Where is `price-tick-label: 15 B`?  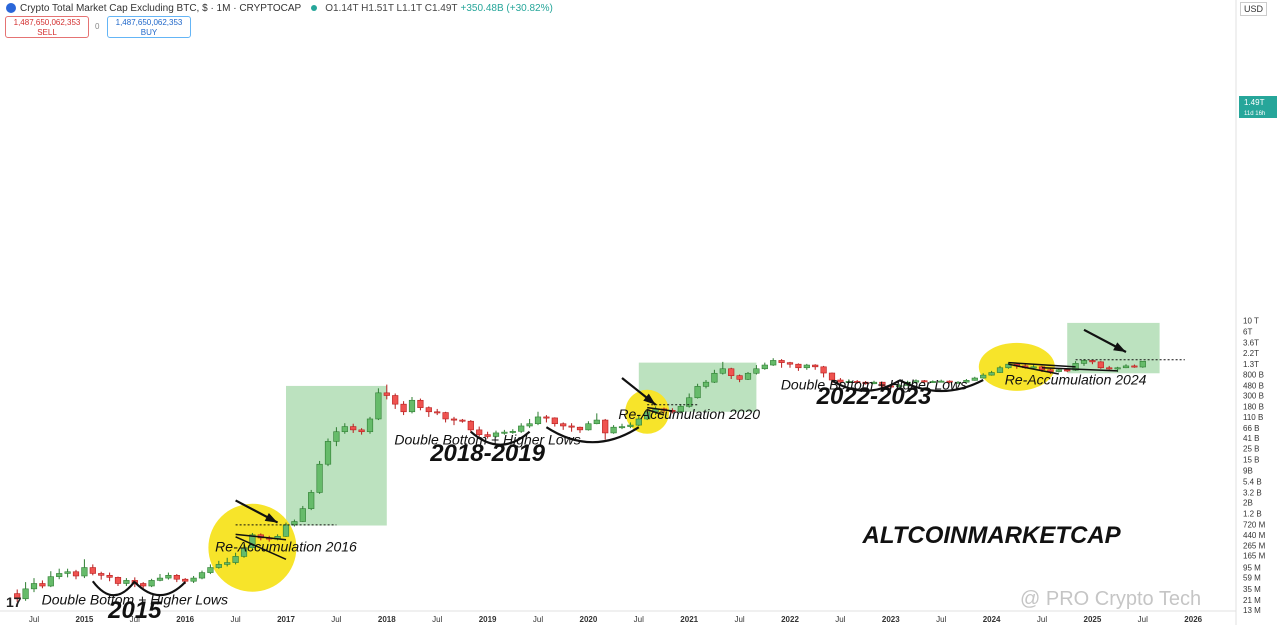
price-tick-label: 15 B is located at coordinates (1251, 459).